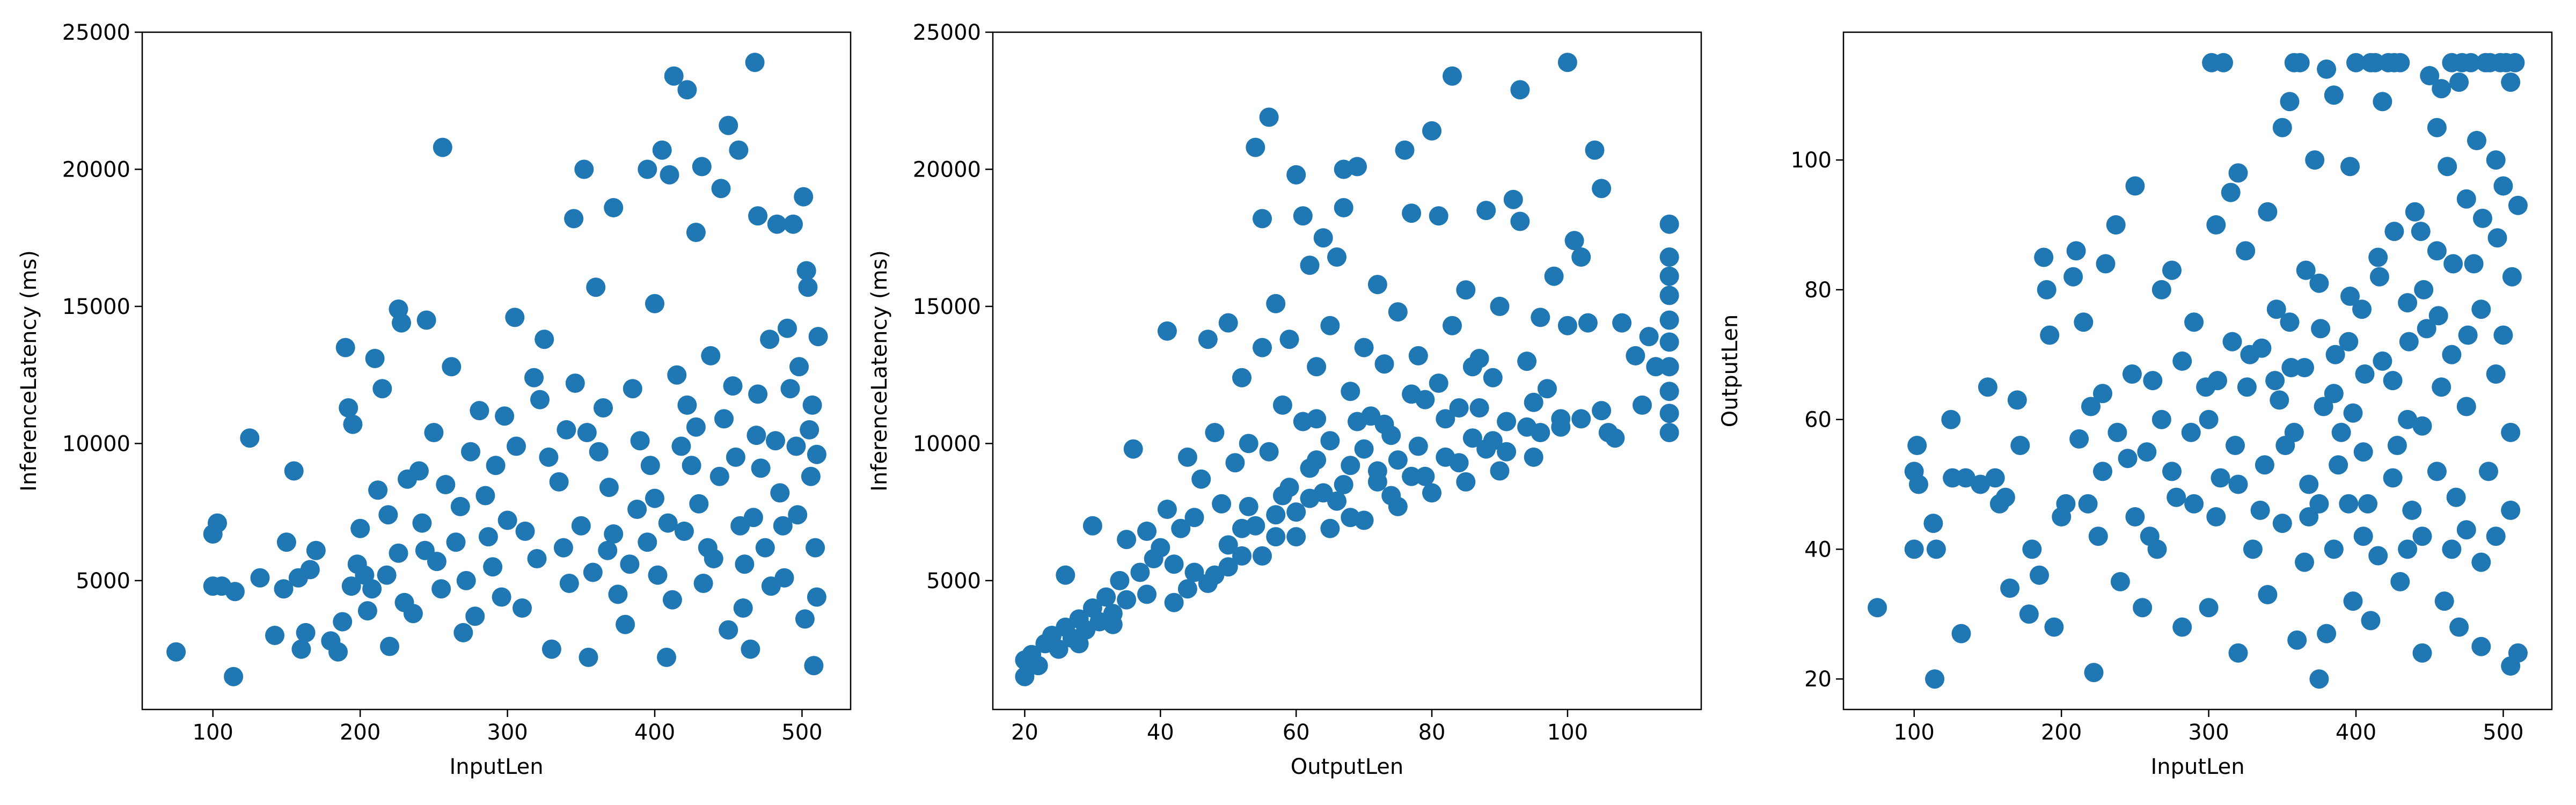  I want to click on y-tick-label: 5000, so click(103, 581).